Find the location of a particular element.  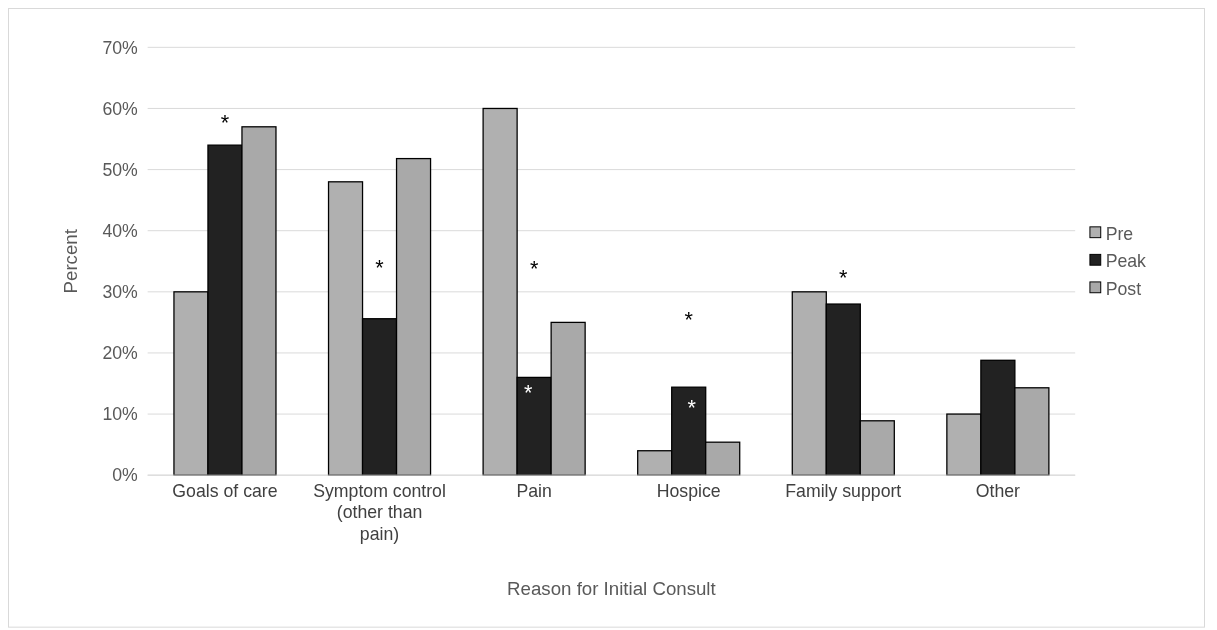

y-tick-label: 60% is located at coordinates (120, 108).